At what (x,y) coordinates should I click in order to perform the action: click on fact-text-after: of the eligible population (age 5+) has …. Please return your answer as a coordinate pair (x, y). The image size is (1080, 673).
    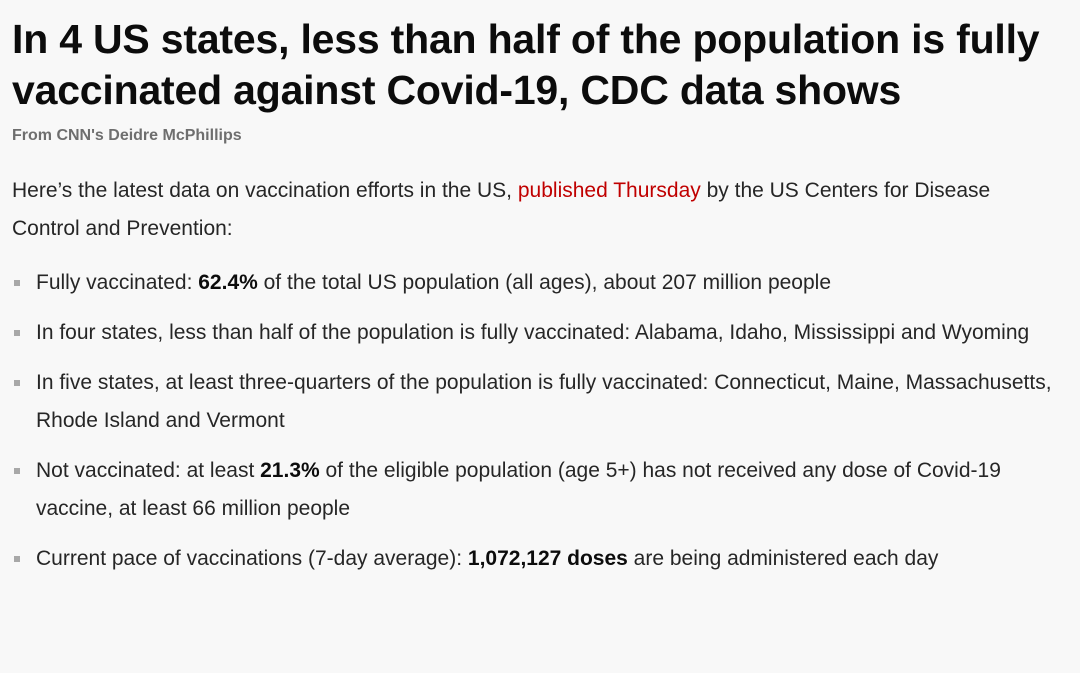
    Looking at the image, I should click on (518, 489).